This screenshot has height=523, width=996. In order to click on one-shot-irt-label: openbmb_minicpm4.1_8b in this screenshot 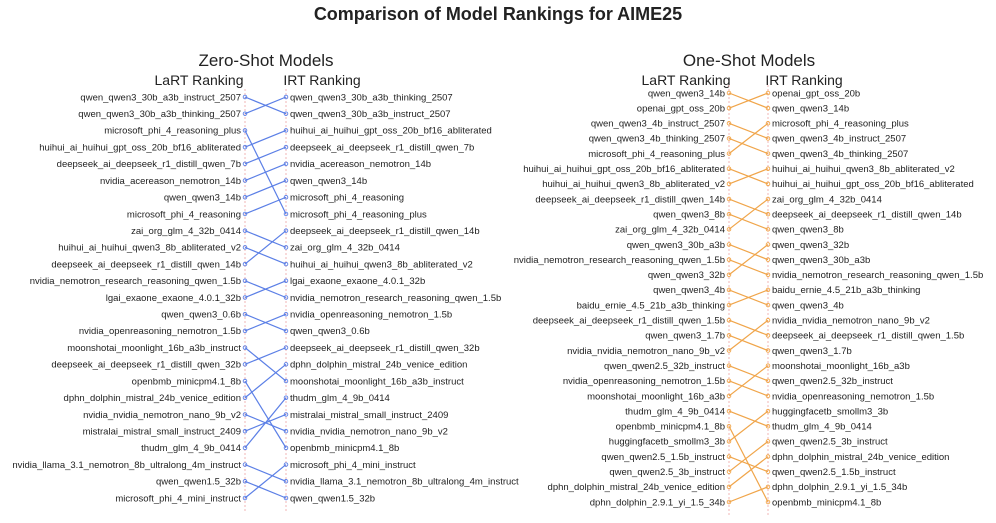, I will do `click(826, 502)`.